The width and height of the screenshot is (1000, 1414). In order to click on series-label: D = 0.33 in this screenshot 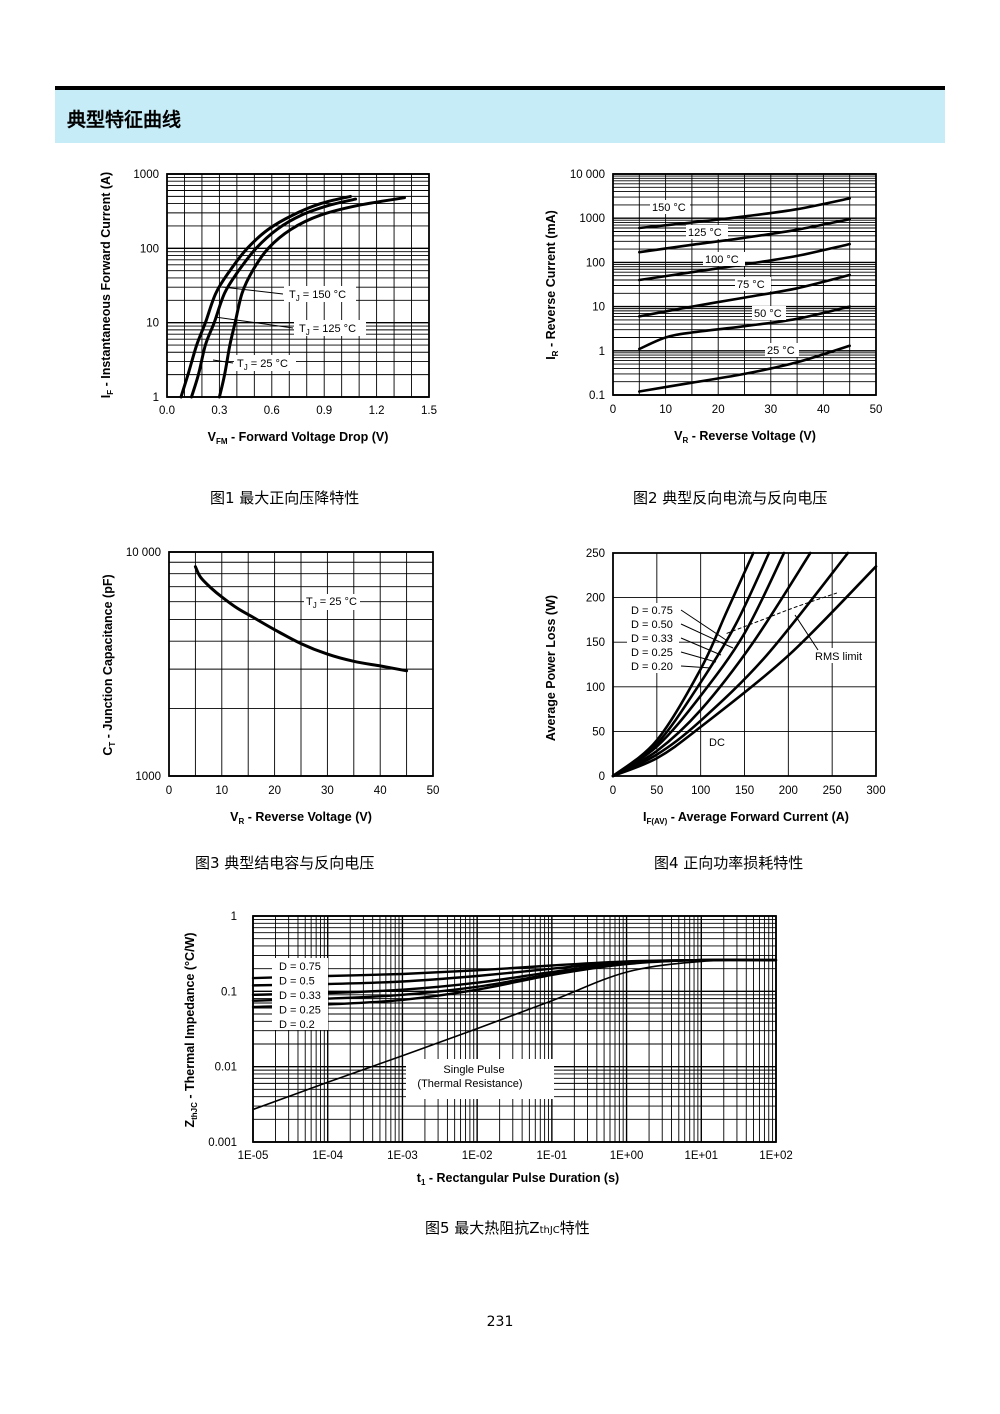, I will do `click(300, 996)`.